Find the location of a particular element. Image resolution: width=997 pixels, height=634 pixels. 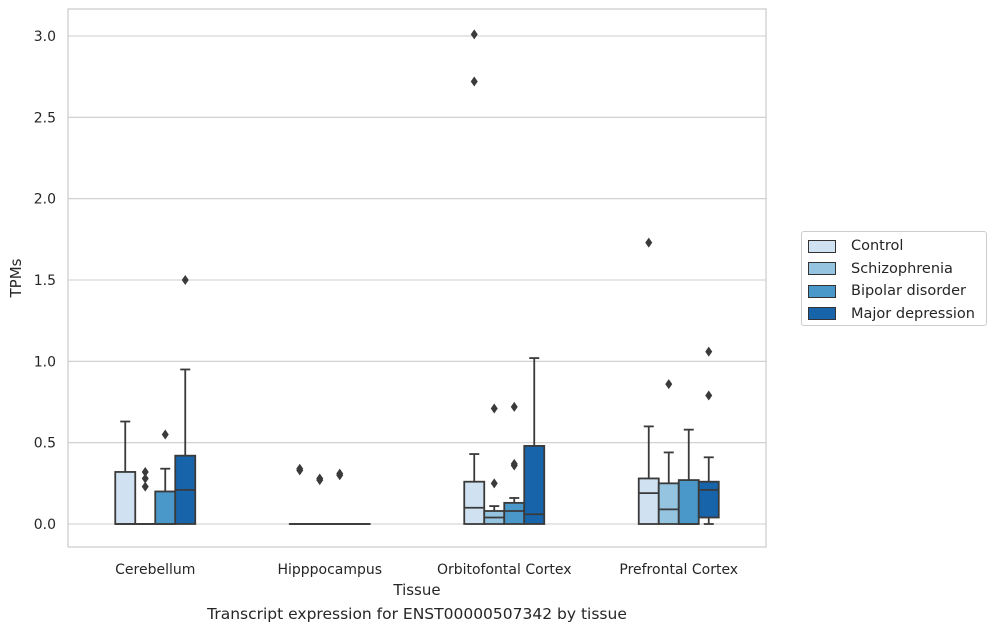

x-tick-label: Cerebellum is located at coordinates (155, 570).